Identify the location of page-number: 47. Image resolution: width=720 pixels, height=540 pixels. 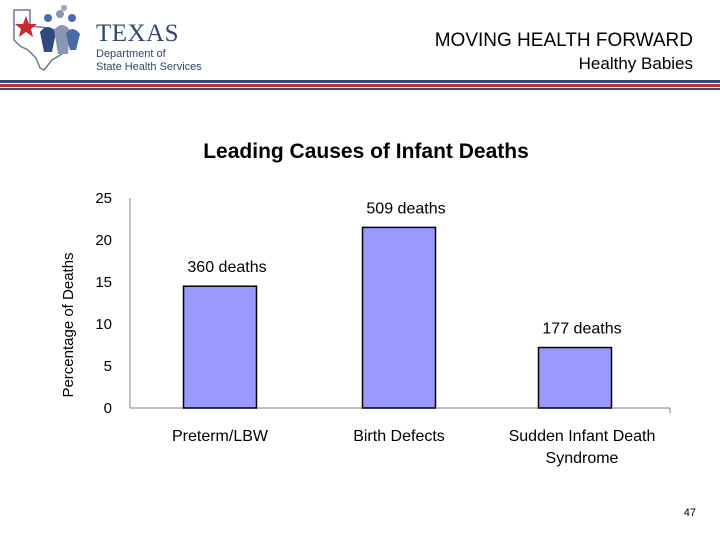
(689, 513).